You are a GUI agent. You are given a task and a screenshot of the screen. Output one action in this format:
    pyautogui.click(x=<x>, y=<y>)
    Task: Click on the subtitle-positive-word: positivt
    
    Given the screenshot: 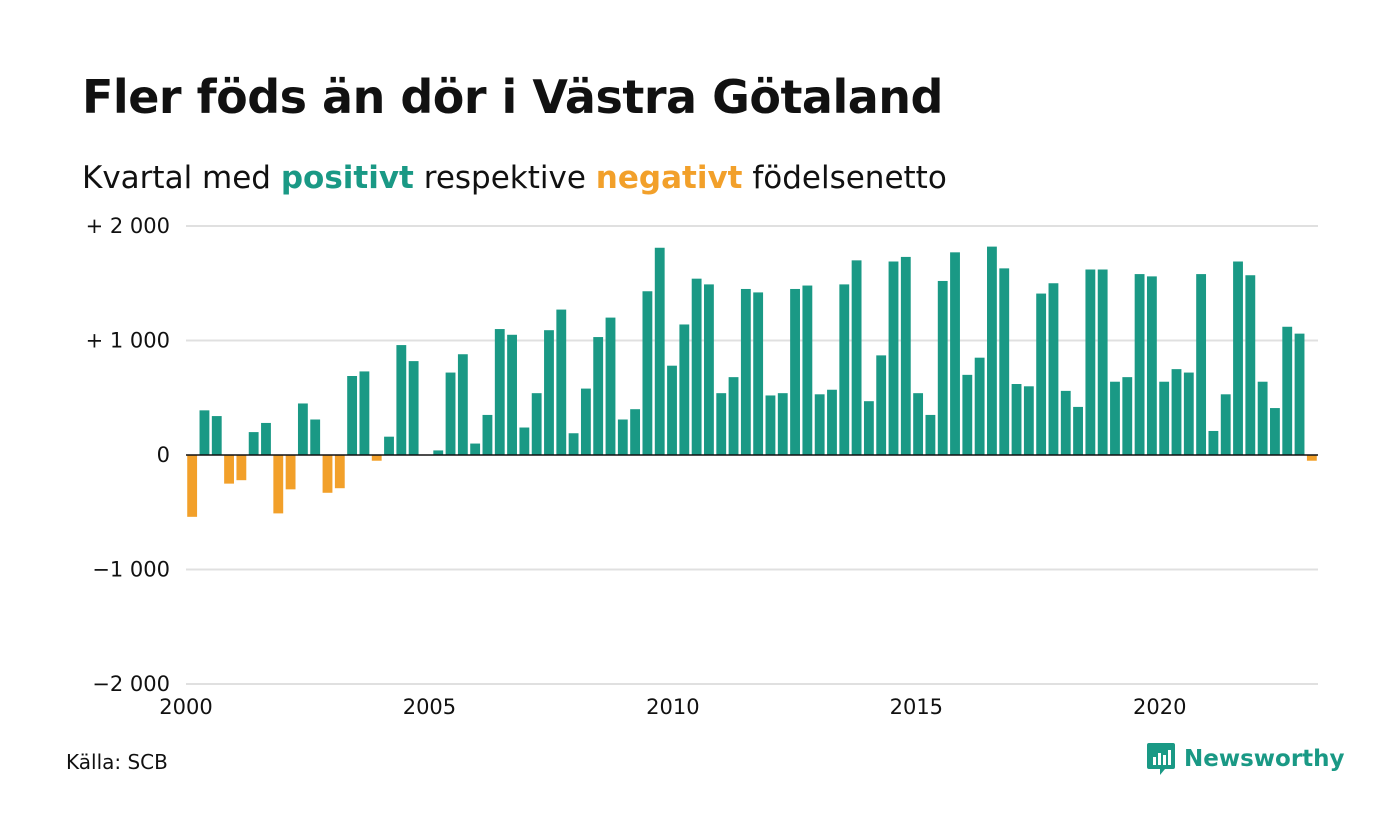 What is the action you would take?
    pyautogui.click(x=347, y=178)
    